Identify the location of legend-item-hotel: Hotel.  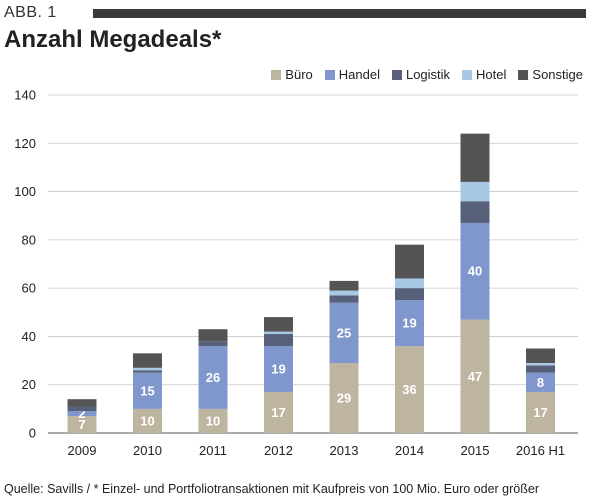
(484, 74).